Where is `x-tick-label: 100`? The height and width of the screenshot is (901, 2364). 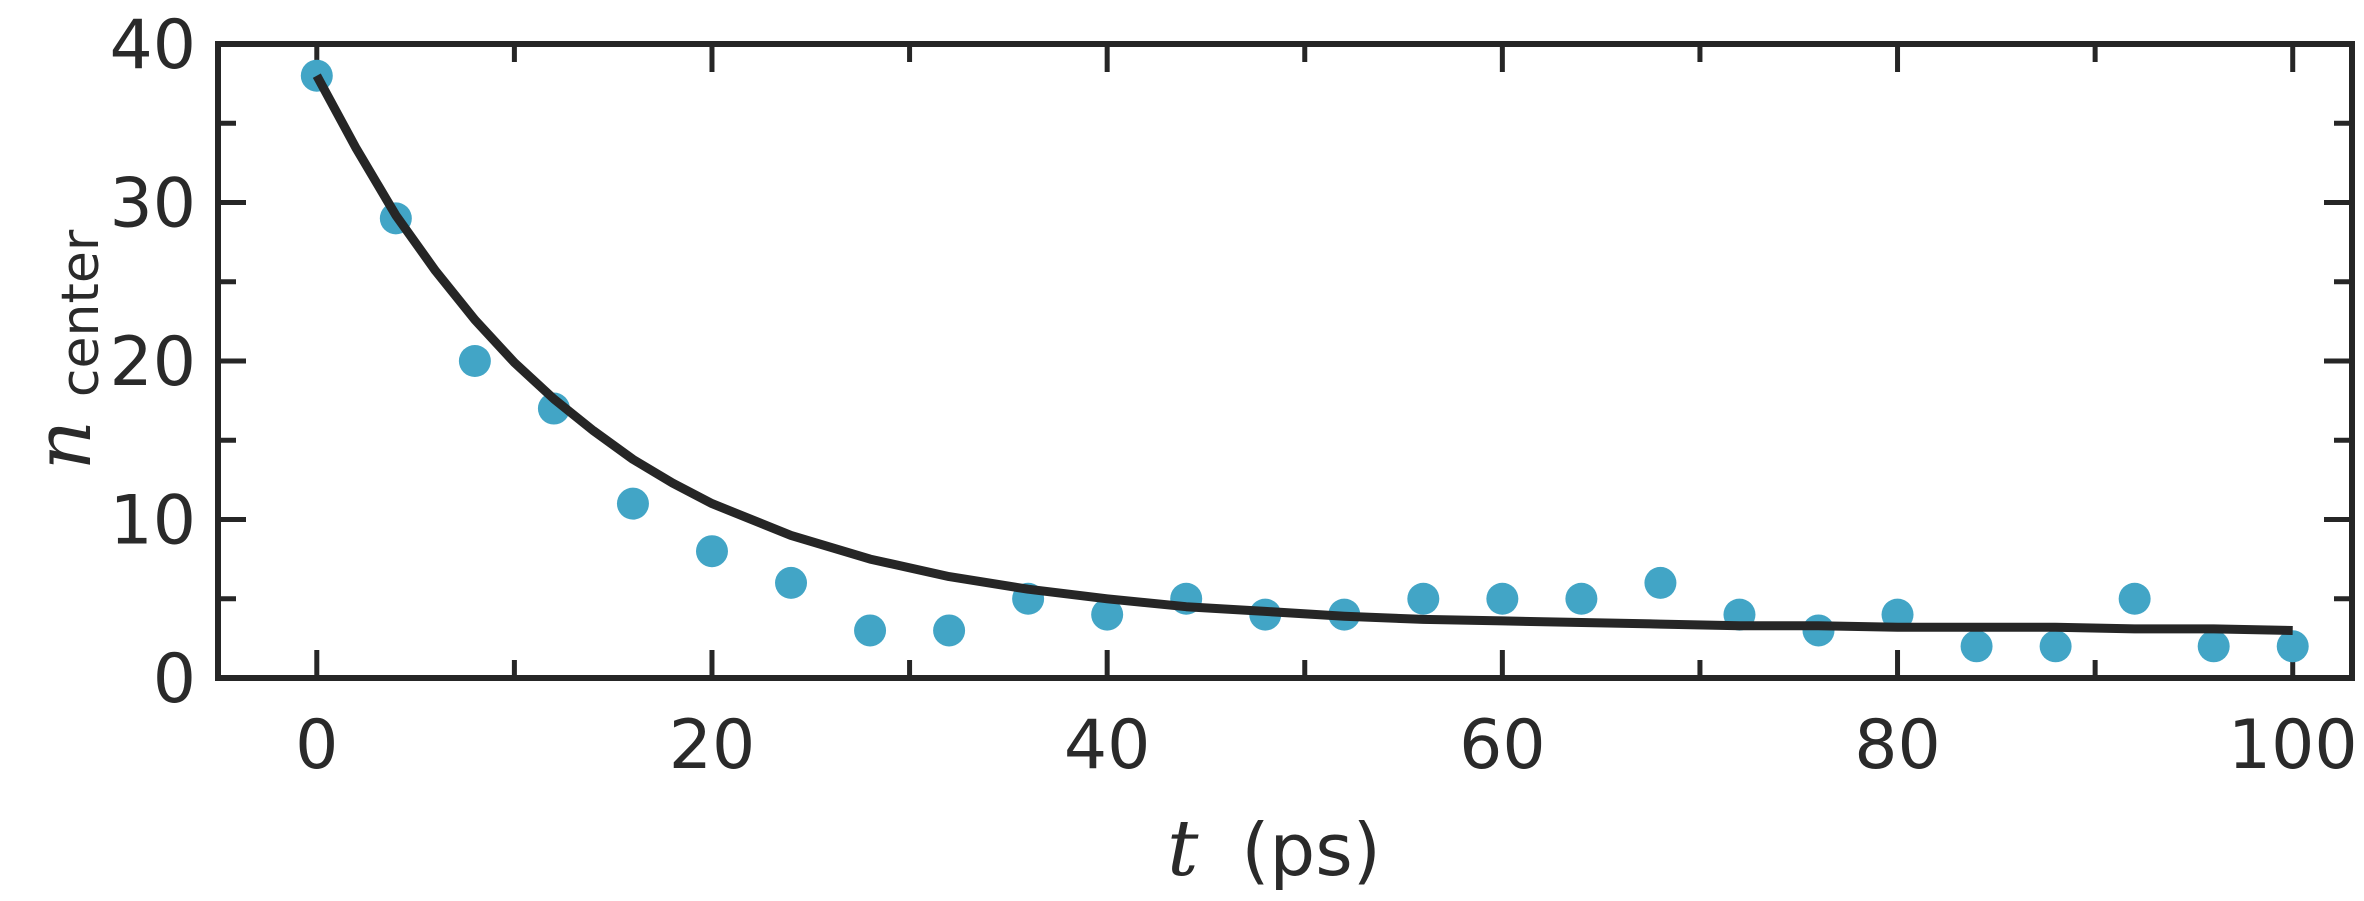
x-tick-label: 100 is located at coordinates (2293, 745).